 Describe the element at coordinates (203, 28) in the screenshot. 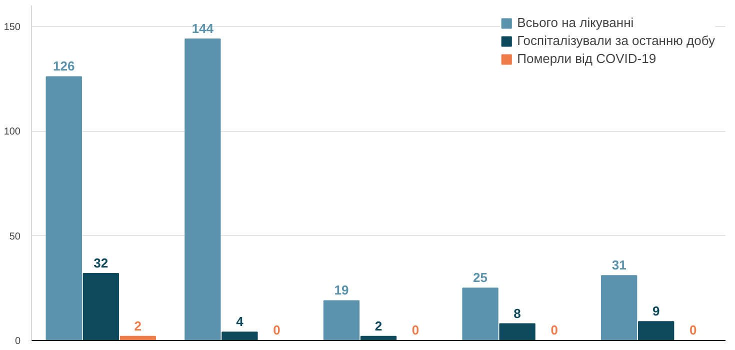

I see `data-label: 144` at that location.